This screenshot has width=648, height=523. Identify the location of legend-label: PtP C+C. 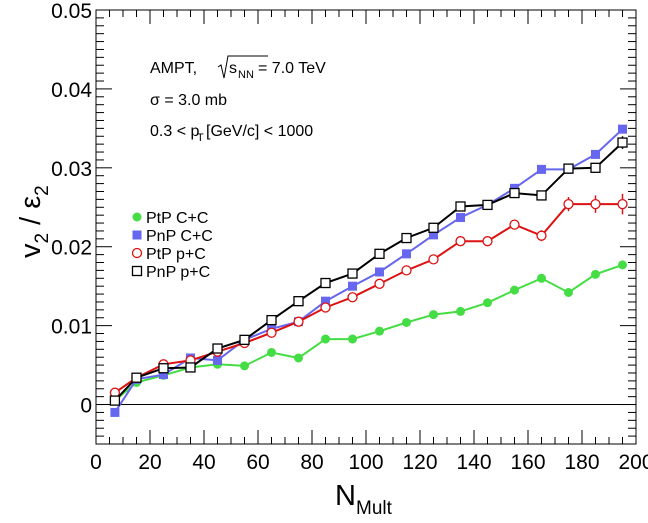
(177, 218).